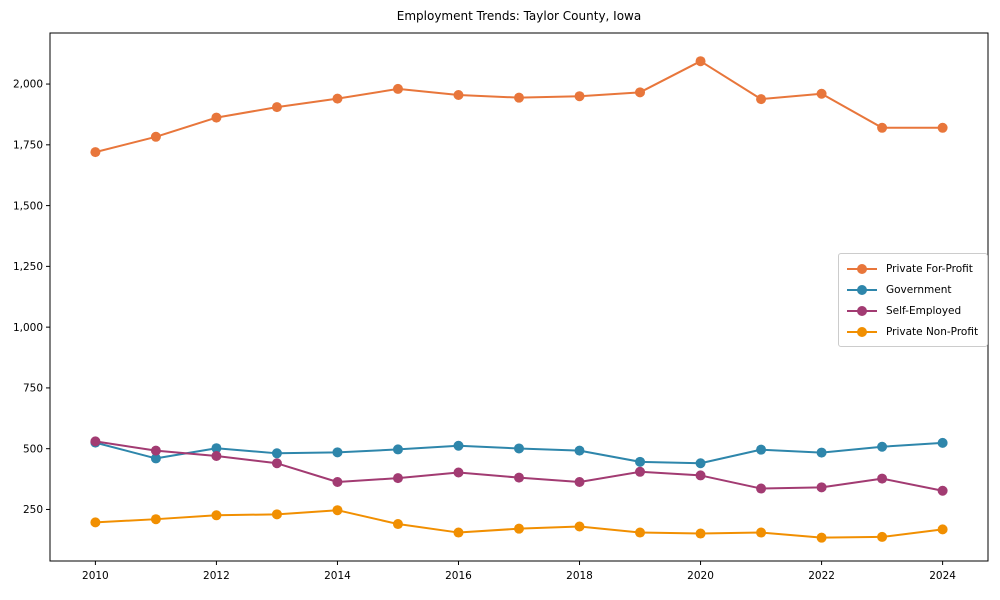 This screenshot has width=1000, height=600. I want to click on legend-item: Private Non-Profit, so click(912, 331).